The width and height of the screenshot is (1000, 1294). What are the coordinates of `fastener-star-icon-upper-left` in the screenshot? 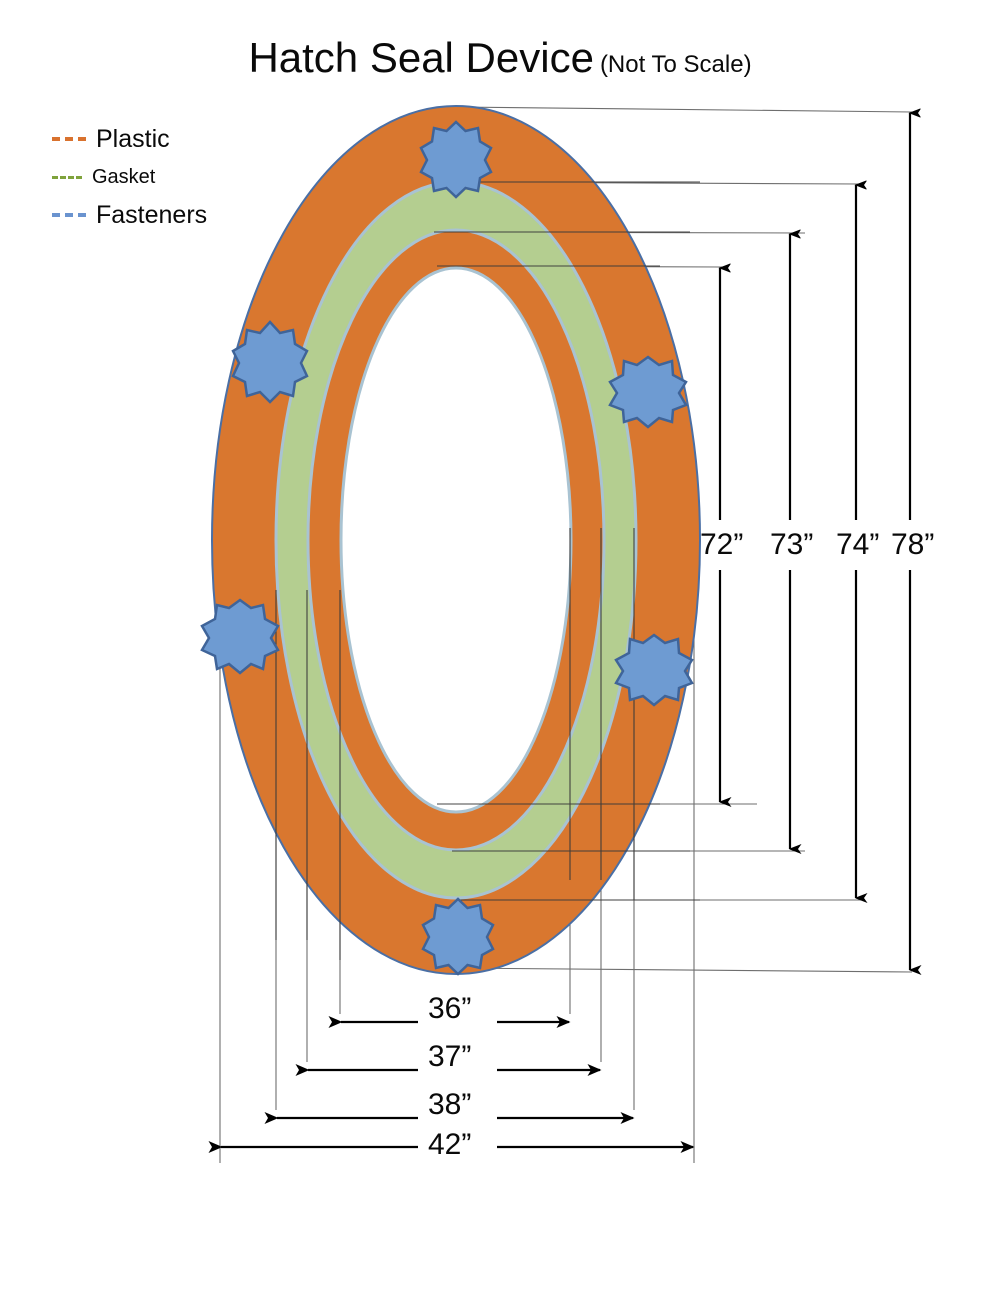 It's located at (270, 362).